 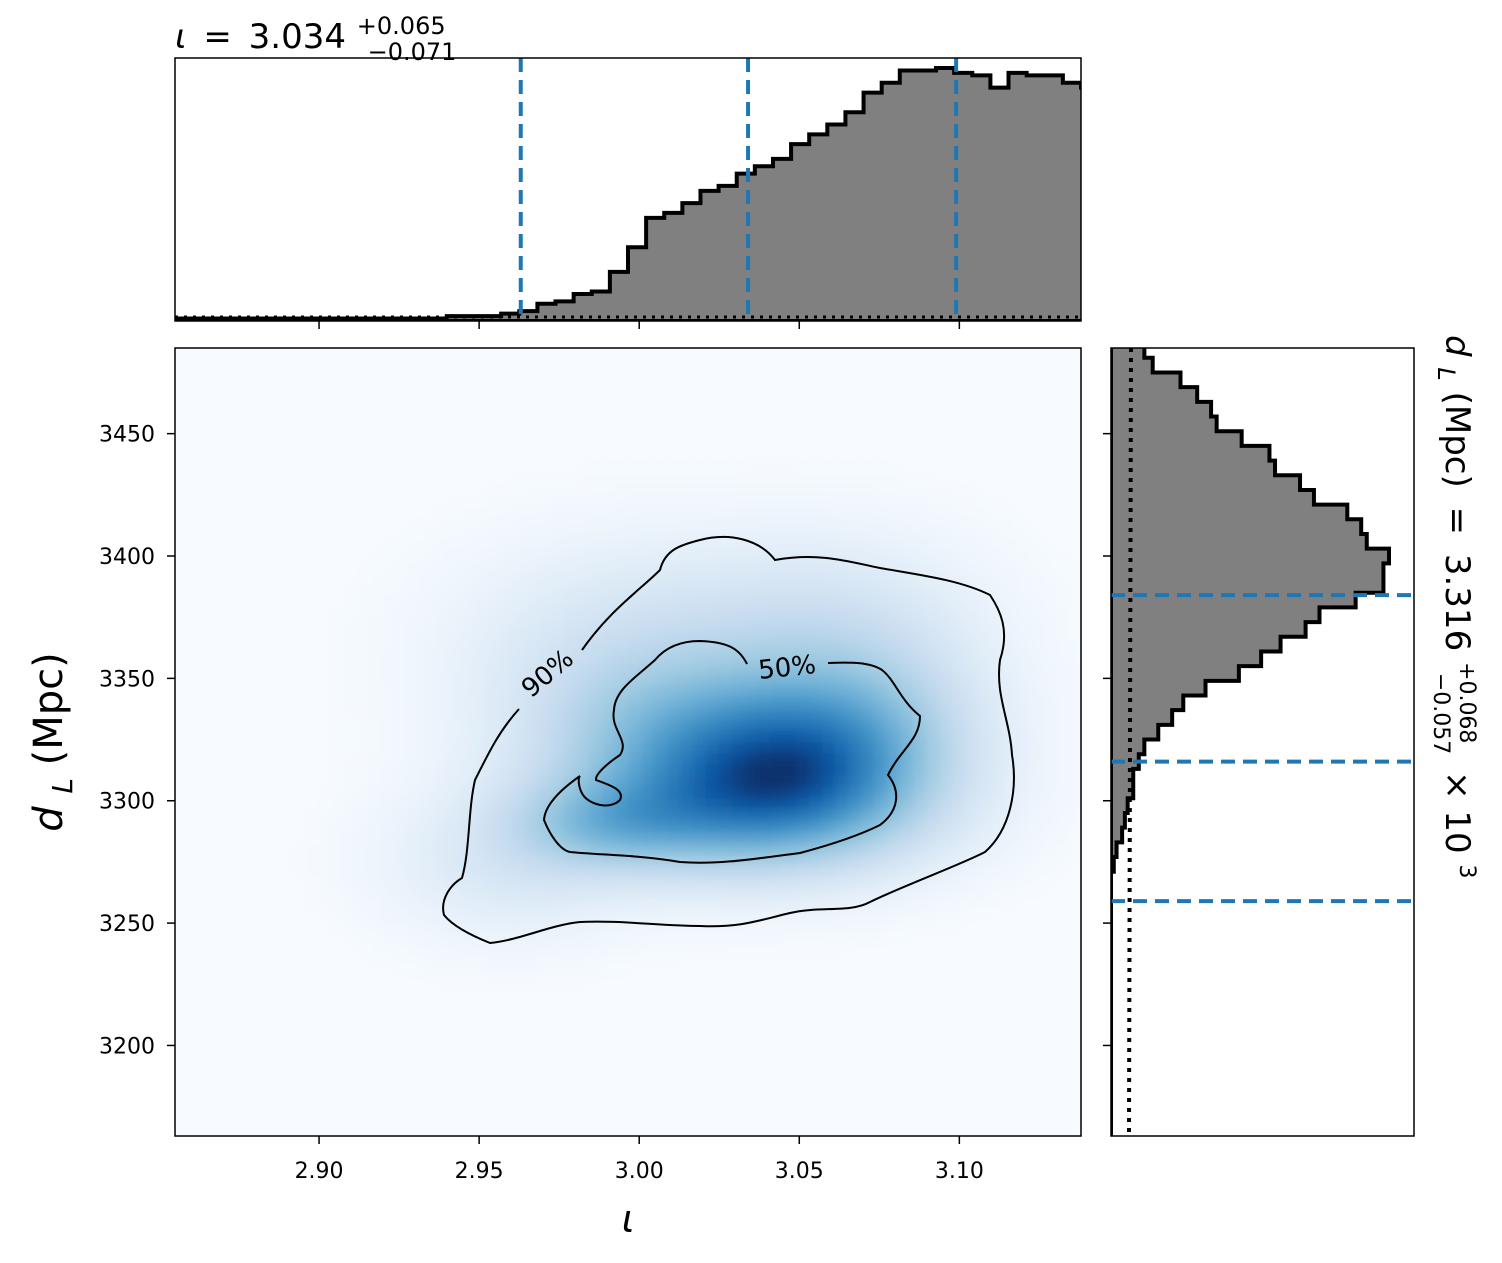 What do you see at coordinates (1457, 812) in the screenshot?
I see `y-summary-multiplier: × 10` at bounding box center [1457, 812].